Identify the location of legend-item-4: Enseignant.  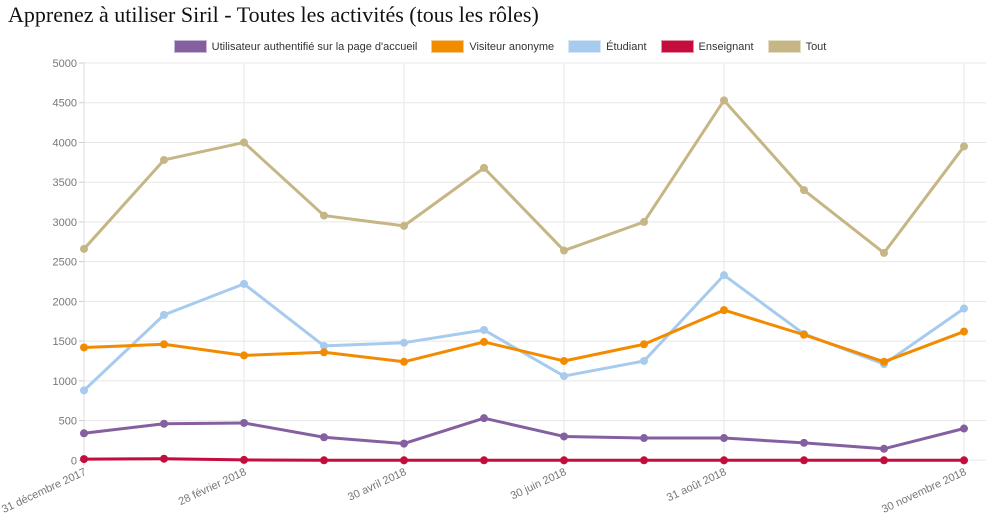
(707, 46).